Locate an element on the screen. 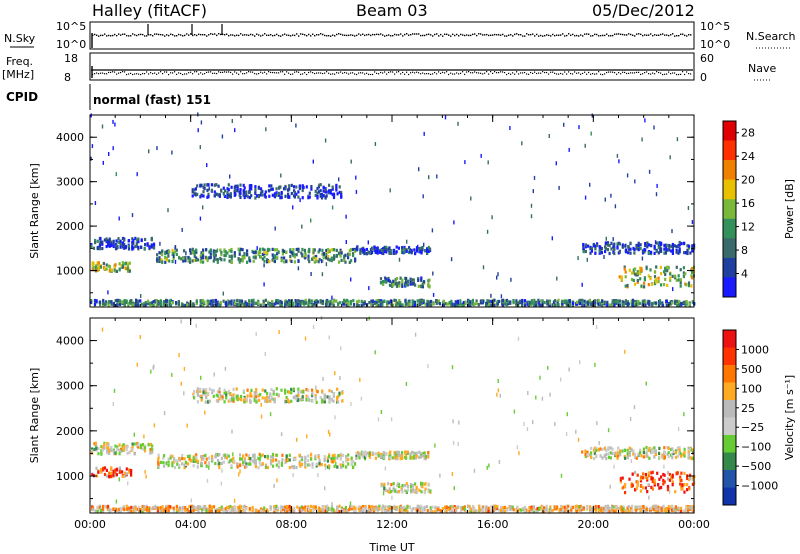 This screenshot has height=554, width=800. freq-panel is located at coordinates (392, 66).